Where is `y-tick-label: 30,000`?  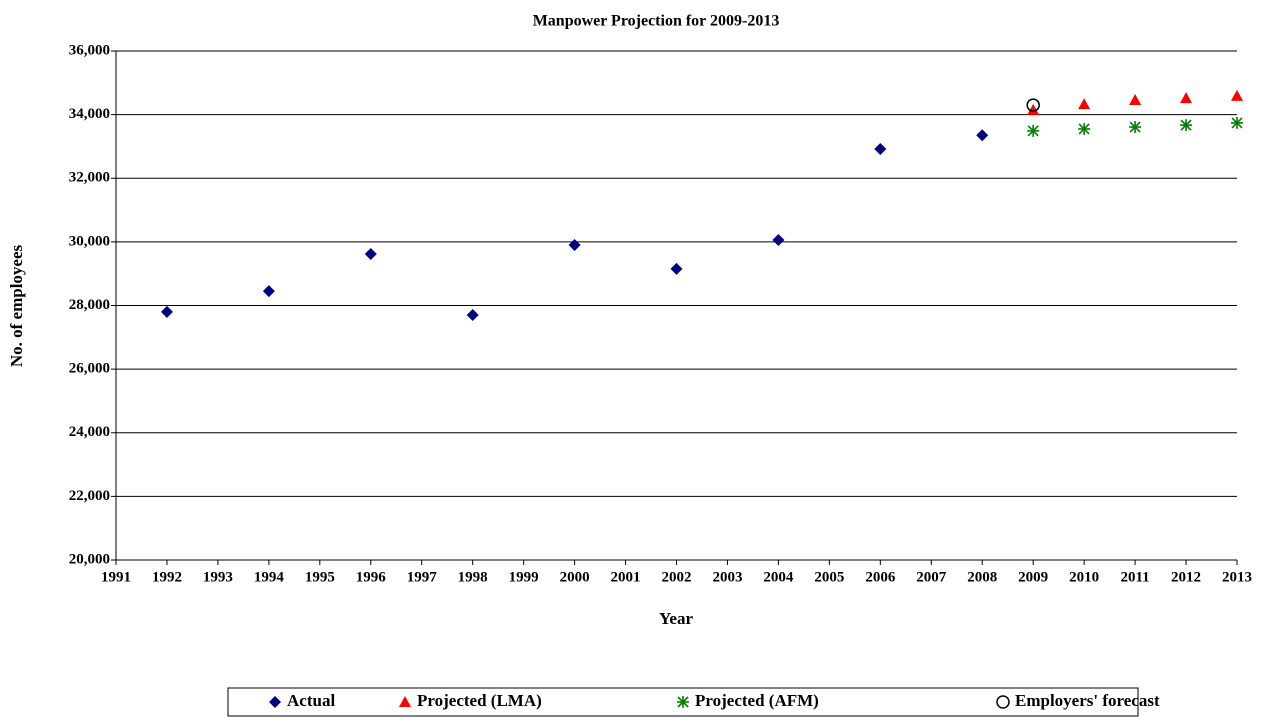
y-tick-label: 30,000 is located at coordinates (89, 241).